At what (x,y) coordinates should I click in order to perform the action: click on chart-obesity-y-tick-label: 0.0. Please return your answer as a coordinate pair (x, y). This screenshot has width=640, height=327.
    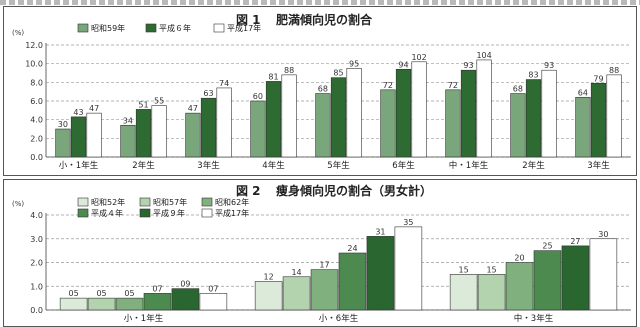
    Looking at the image, I should click on (36, 157).